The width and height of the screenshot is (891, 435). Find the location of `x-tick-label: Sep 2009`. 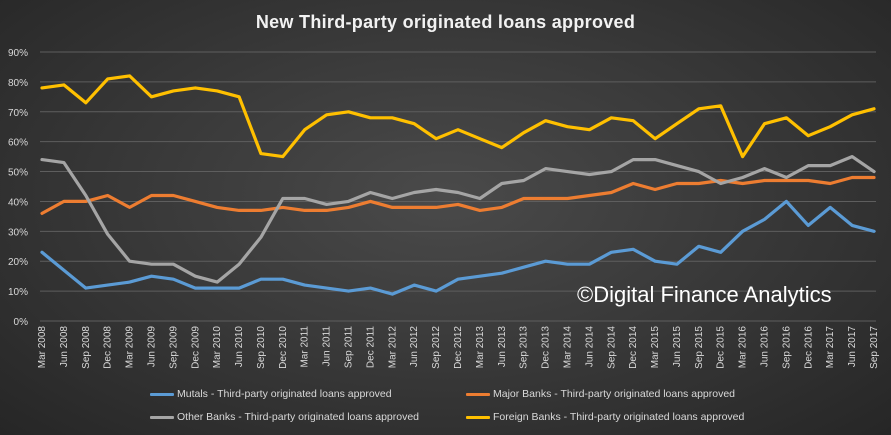

x-tick-label: Sep 2009 is located at coordinates (173, 347).